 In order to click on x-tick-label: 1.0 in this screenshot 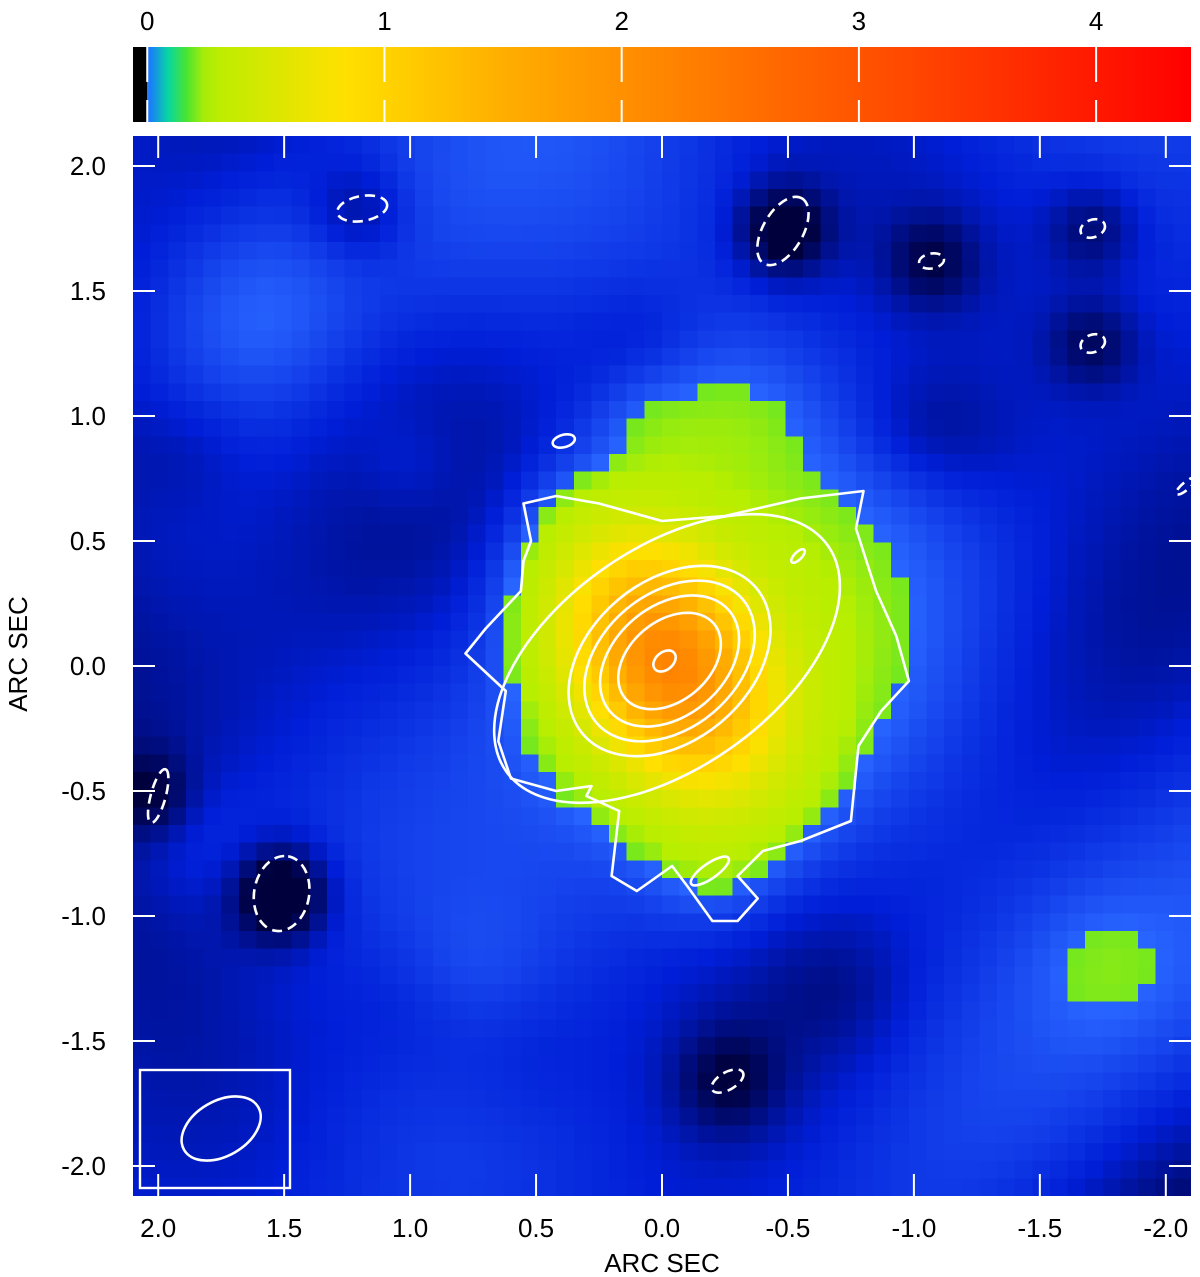, I will do `click(410, 1228)`.